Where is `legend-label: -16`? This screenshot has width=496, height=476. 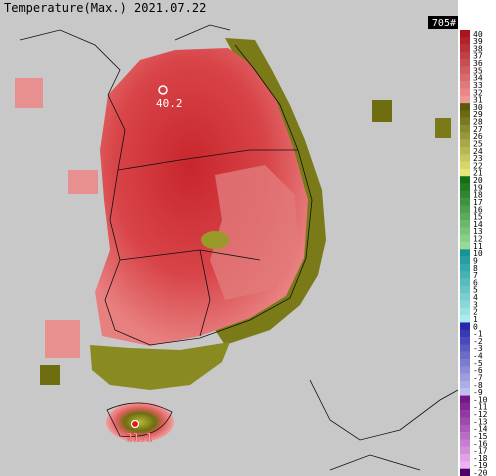 legend-label: -16 is located at coordinates (480, 443).